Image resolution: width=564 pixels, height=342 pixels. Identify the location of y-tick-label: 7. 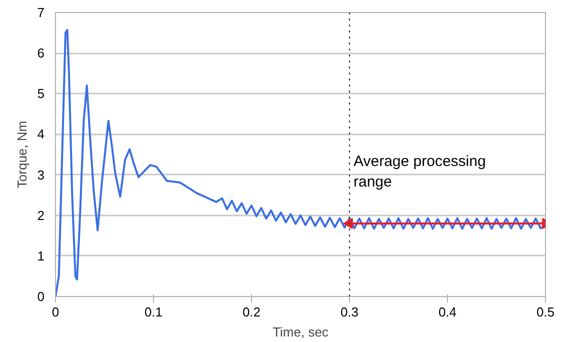
(41, 12).